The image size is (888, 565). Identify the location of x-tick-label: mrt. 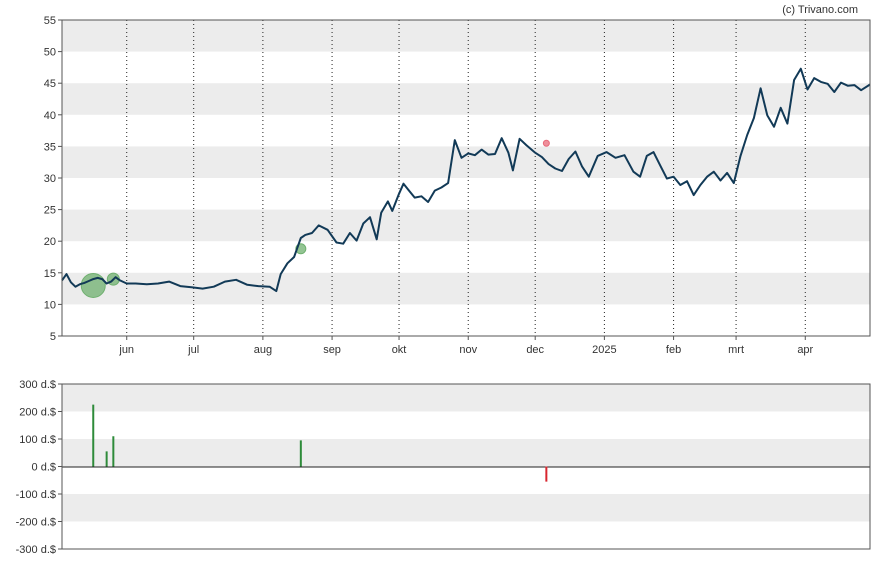
(736, 350).